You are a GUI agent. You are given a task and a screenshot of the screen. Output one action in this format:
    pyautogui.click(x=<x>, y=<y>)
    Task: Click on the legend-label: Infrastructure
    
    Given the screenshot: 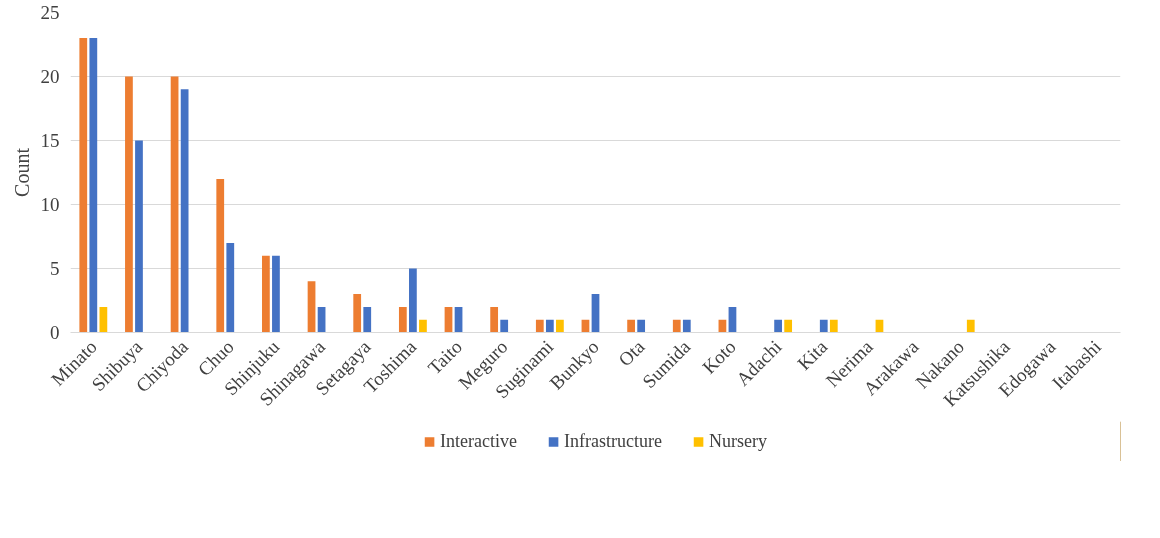 What is the action you would take?
    pyautogui.click(x=613, y=441)
    